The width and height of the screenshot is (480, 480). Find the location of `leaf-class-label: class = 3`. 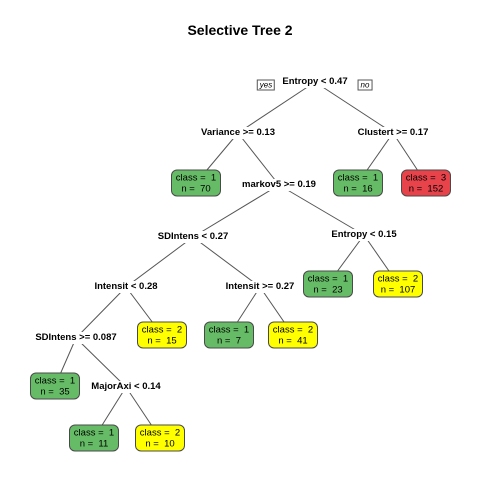

leaf-class-label: class = 3 is located at coordinates (426, 178).